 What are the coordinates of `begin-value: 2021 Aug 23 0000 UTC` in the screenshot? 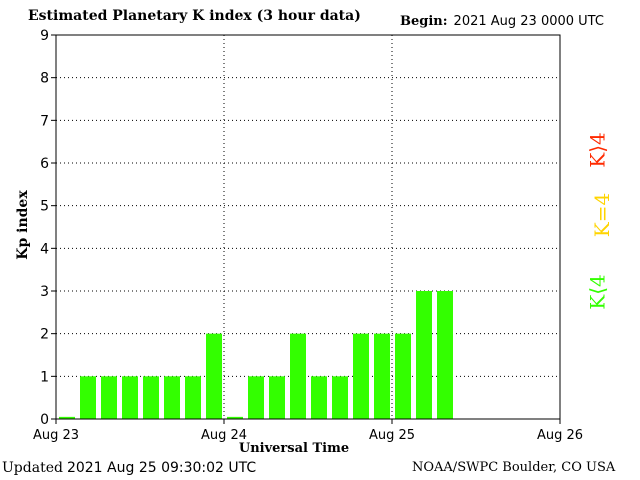 It's located at (528, 21).